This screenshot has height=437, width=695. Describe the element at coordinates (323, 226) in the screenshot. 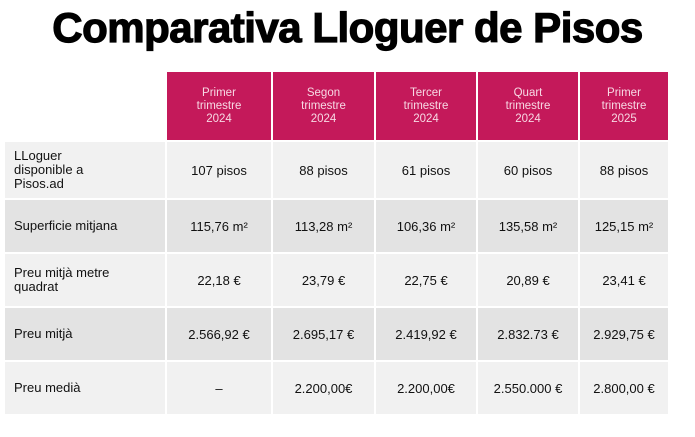

I see `table-cell: 113,28 m²` at that location.